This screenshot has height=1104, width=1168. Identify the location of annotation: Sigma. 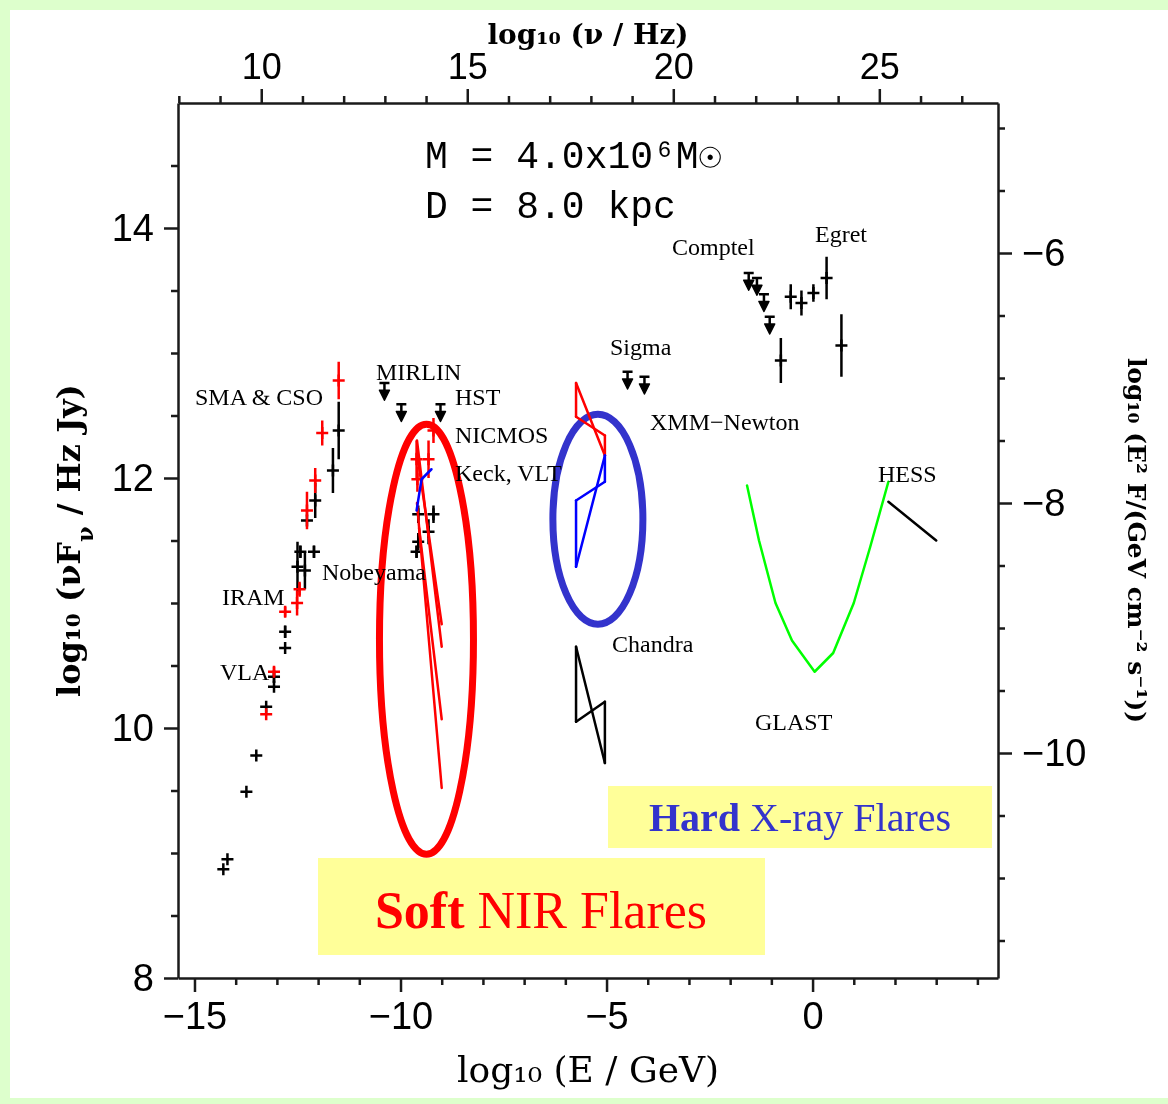
(641, 347).